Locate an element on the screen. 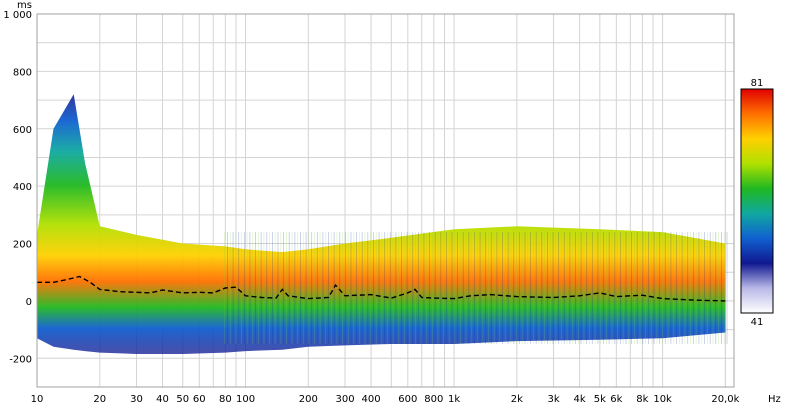 The width and height of the screenshot is (800, 411). y-unit-label: ms is located at coordinates (24, 5).